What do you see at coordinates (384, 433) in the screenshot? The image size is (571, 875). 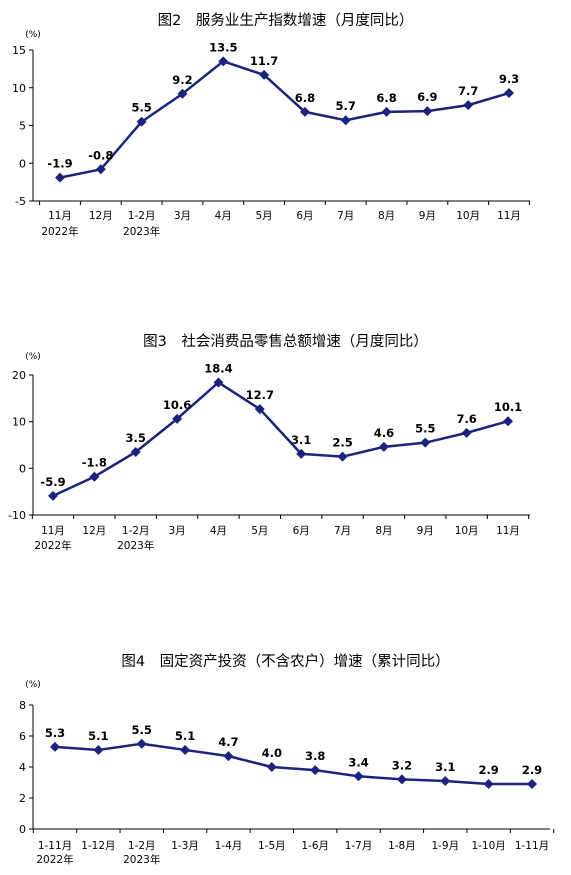 I see `data-label: 4.6` at bounding box center [384, 433].